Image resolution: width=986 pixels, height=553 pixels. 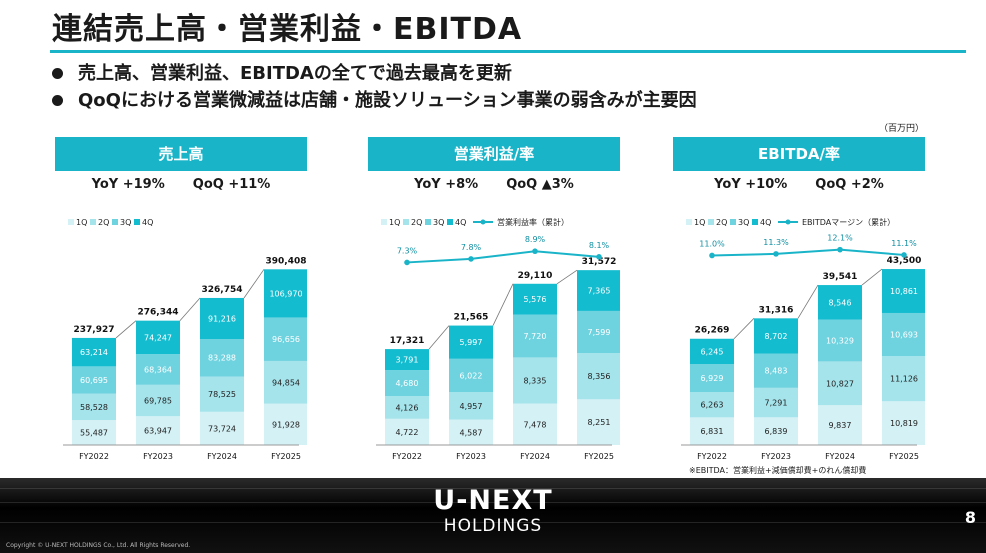 What do you see at coordinates (295, 73) in the screenshot?
I see `key-point-text: 売上高、営業利益、EBITDAの全てで過去最高を更新` at bounding box center [295, 73].